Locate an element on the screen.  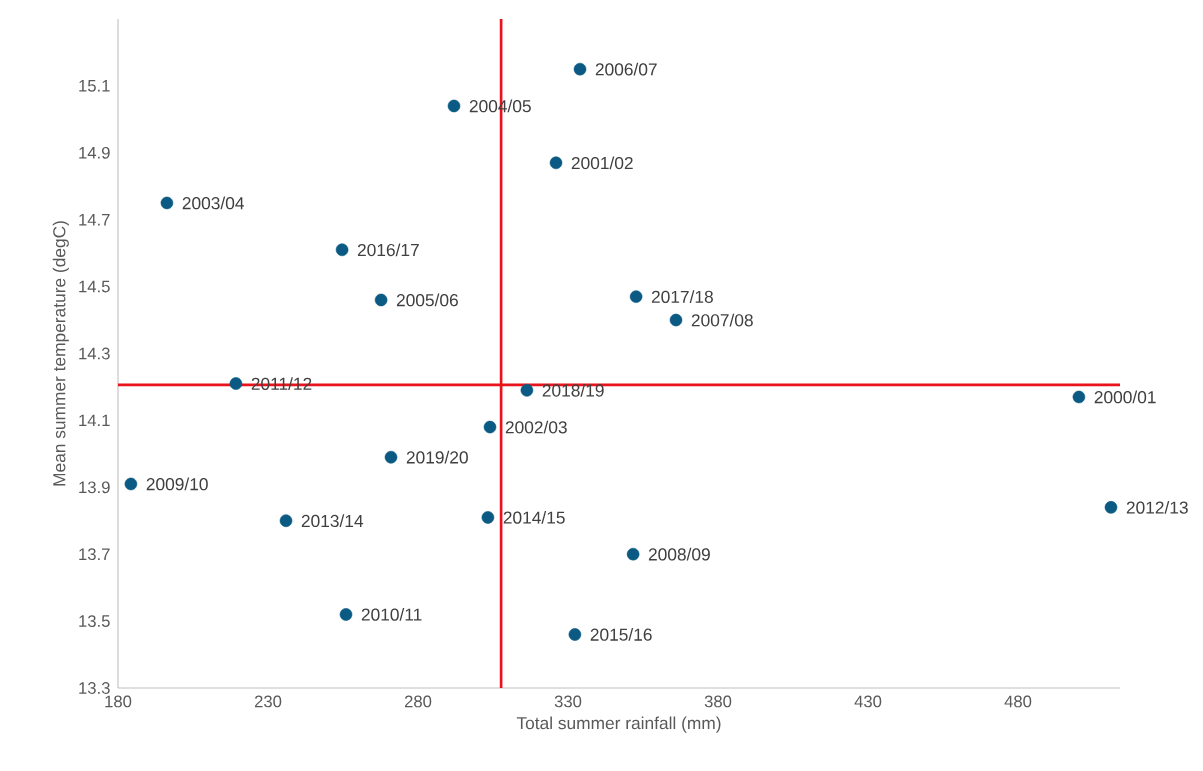
x-tick-label: 380 is located at coordinates (718, 701).